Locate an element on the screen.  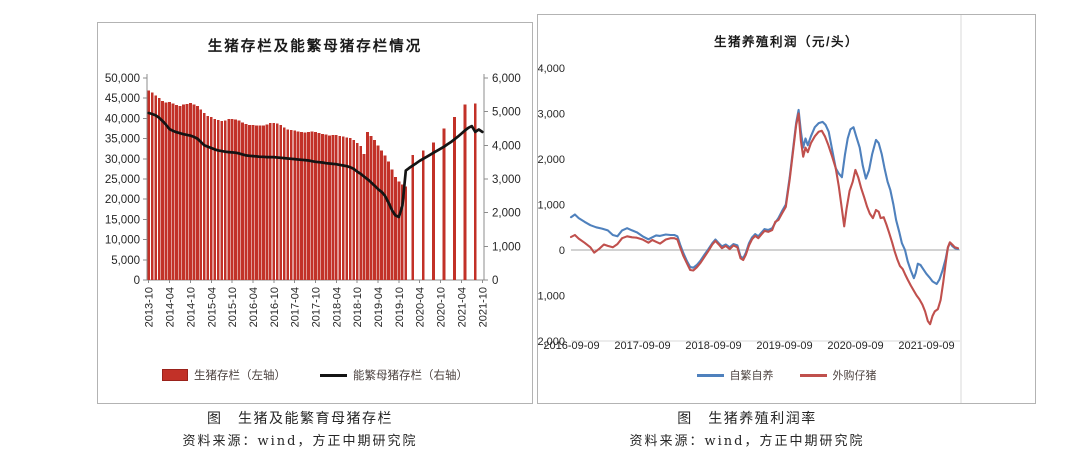
bar-series-swatch is located at coordinates (175, 375).